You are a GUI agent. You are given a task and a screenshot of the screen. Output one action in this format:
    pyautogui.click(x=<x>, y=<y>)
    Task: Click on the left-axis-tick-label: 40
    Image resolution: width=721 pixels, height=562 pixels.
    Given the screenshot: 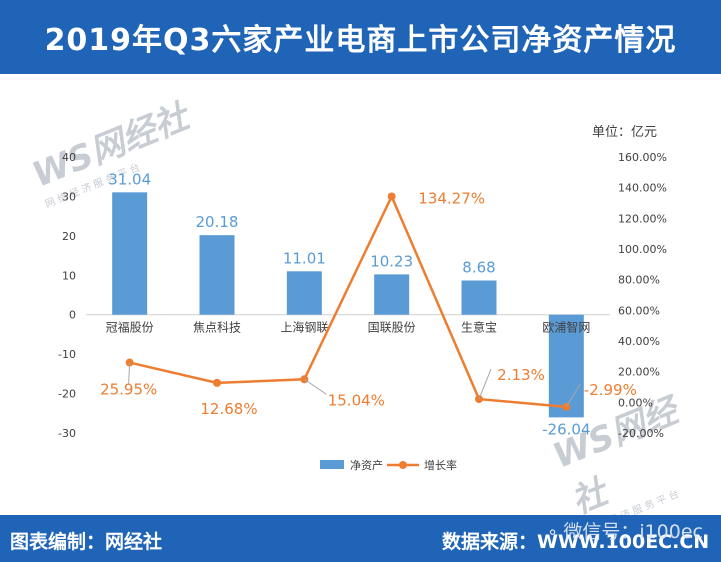 What is the action you would take?
    pyautogui.click(x=69, y=157)
    